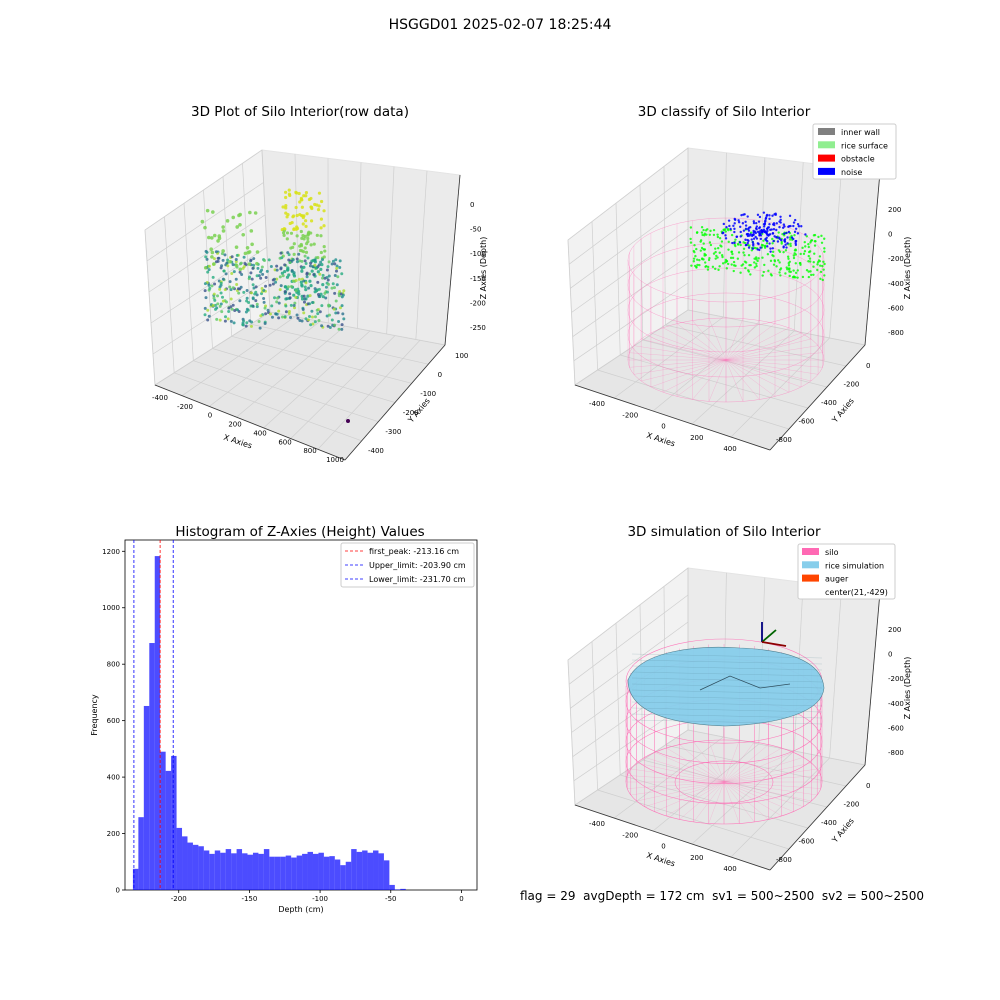 The width and height of the screenshot is (1000, 1000). What do you see at coordinates (302, 305) in the screenshot?
I see `raw-axes` at bounding box center [302, 305].